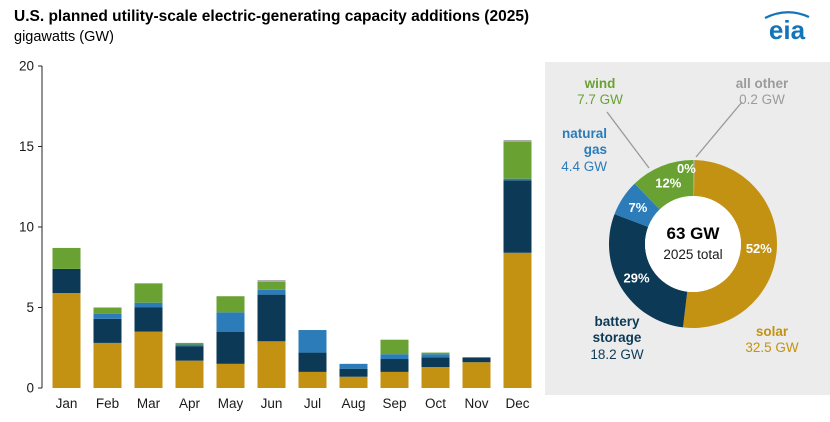 The width and height of the screenshot is (830, 422). What do you see at coordinates (148, 305) in the screenshot?
I see `bar-segment-natural-gas-Mar` at bounding box center [148, 305].